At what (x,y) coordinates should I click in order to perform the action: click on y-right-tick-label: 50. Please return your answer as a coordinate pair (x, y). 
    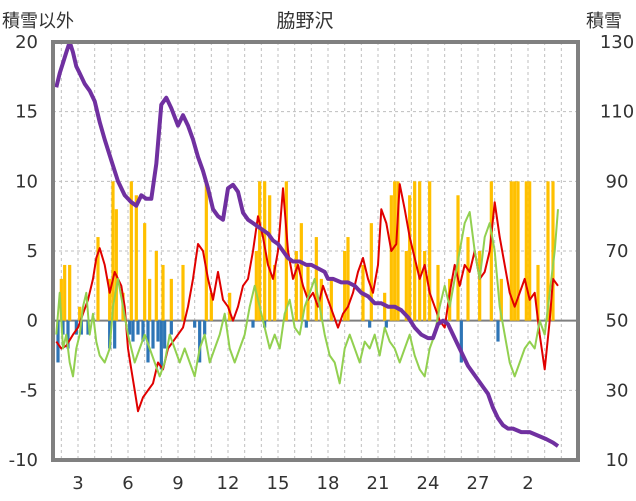
    Looking at the image, I should click on (617, 321).